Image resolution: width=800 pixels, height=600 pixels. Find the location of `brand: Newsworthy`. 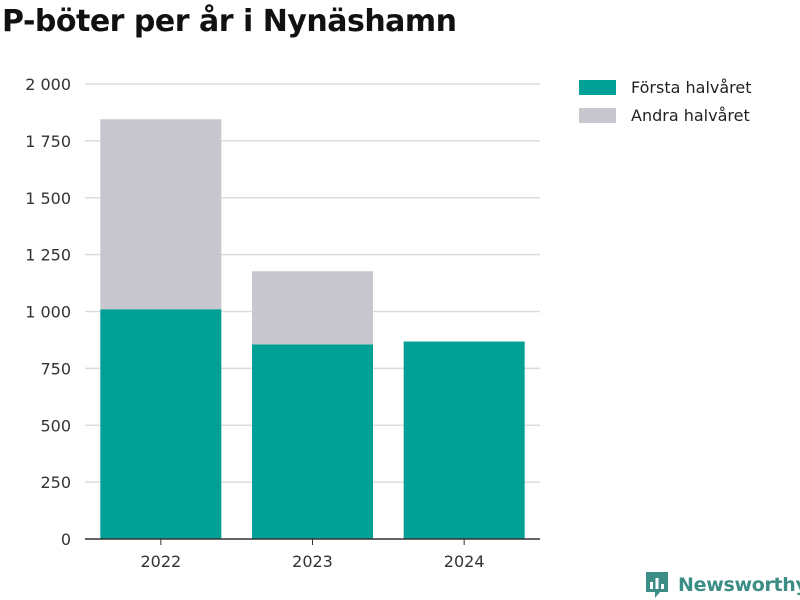

brand: Newsworthy is located at coordinates (722, 585).